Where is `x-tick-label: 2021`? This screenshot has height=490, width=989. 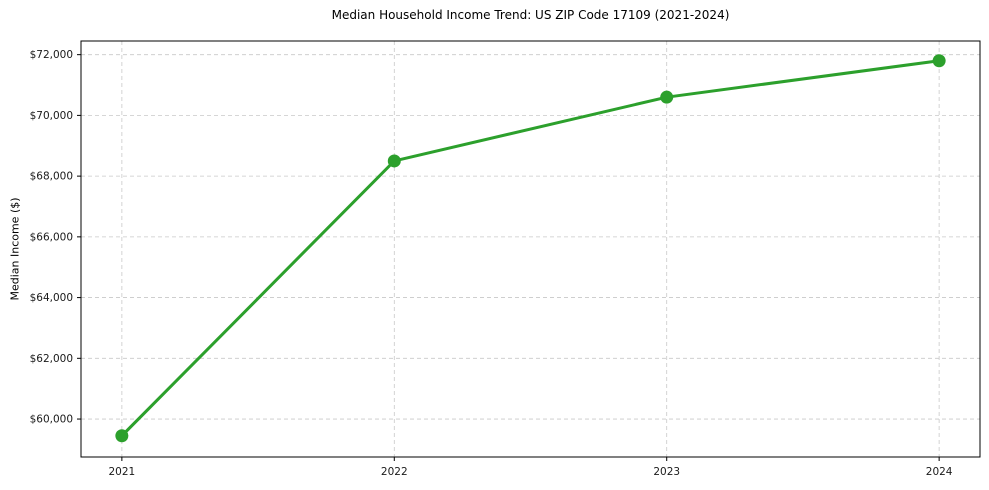
x-tick-label: 2021 is located at coordinates (121, 472).